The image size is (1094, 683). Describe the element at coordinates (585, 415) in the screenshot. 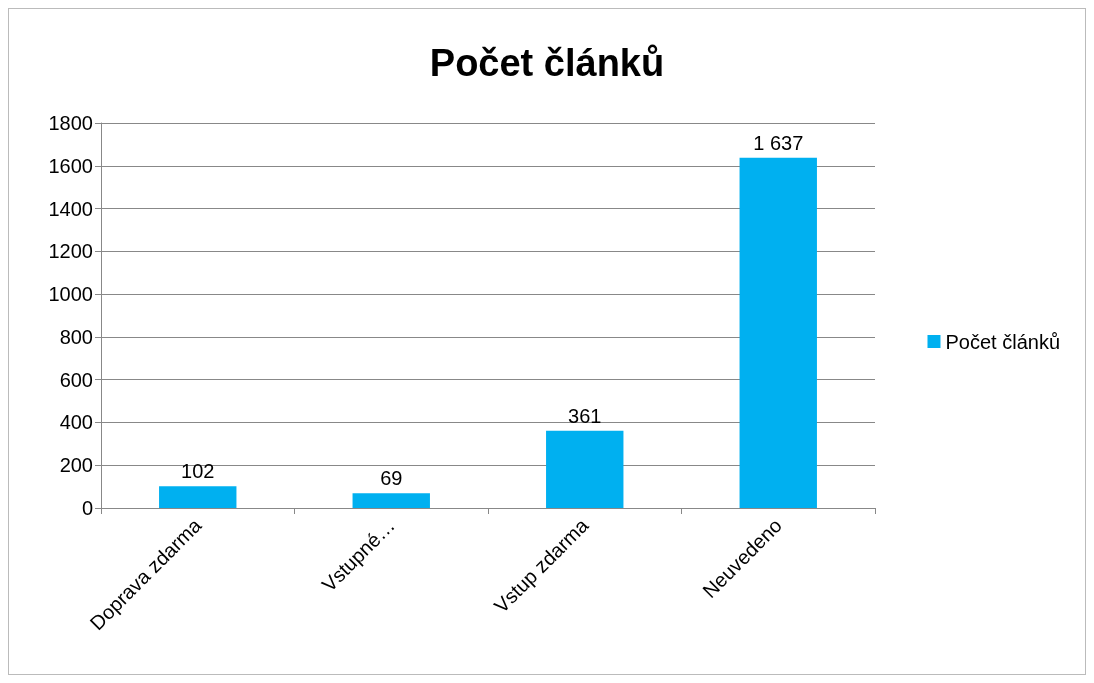

I see `data-label: 361` at that location.